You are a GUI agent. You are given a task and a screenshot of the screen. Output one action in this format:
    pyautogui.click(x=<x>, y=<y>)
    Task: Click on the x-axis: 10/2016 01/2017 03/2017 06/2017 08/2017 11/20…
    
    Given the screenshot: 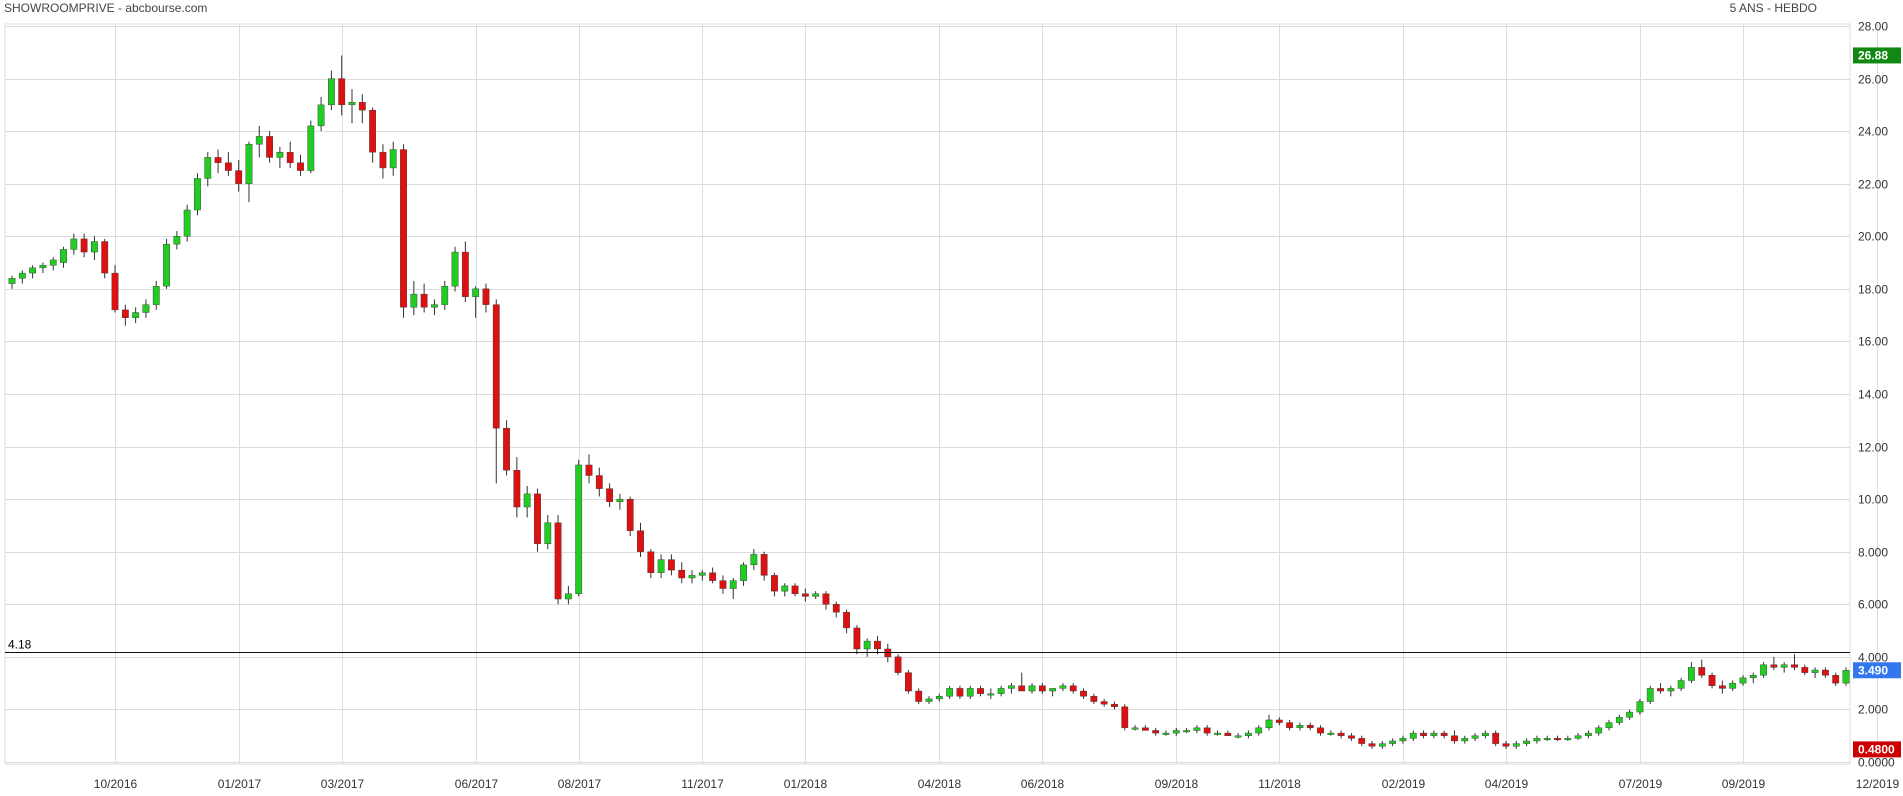 What is the action you would take?
    pyautogui.click(x=997, y=784)
    